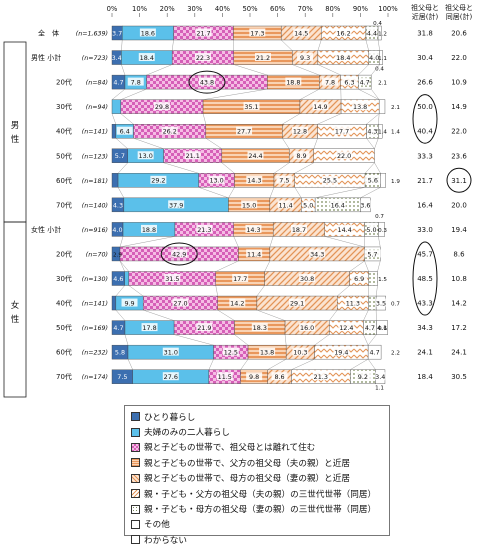 Image resolution: width=480 pixels, height=548 pixels. Describe the element at coordinates (171, 353) in the screenshot. I see `data-label: 31.0` at that location.